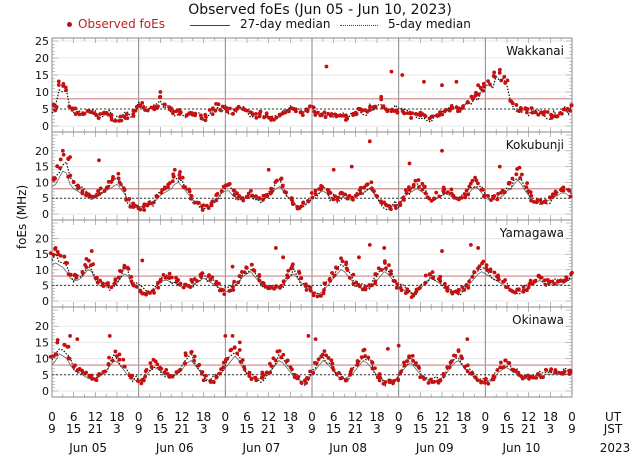 The height and width of the screenshot is (457, 640). I want to click on x-tick-ut: 18, so click(463, 417).